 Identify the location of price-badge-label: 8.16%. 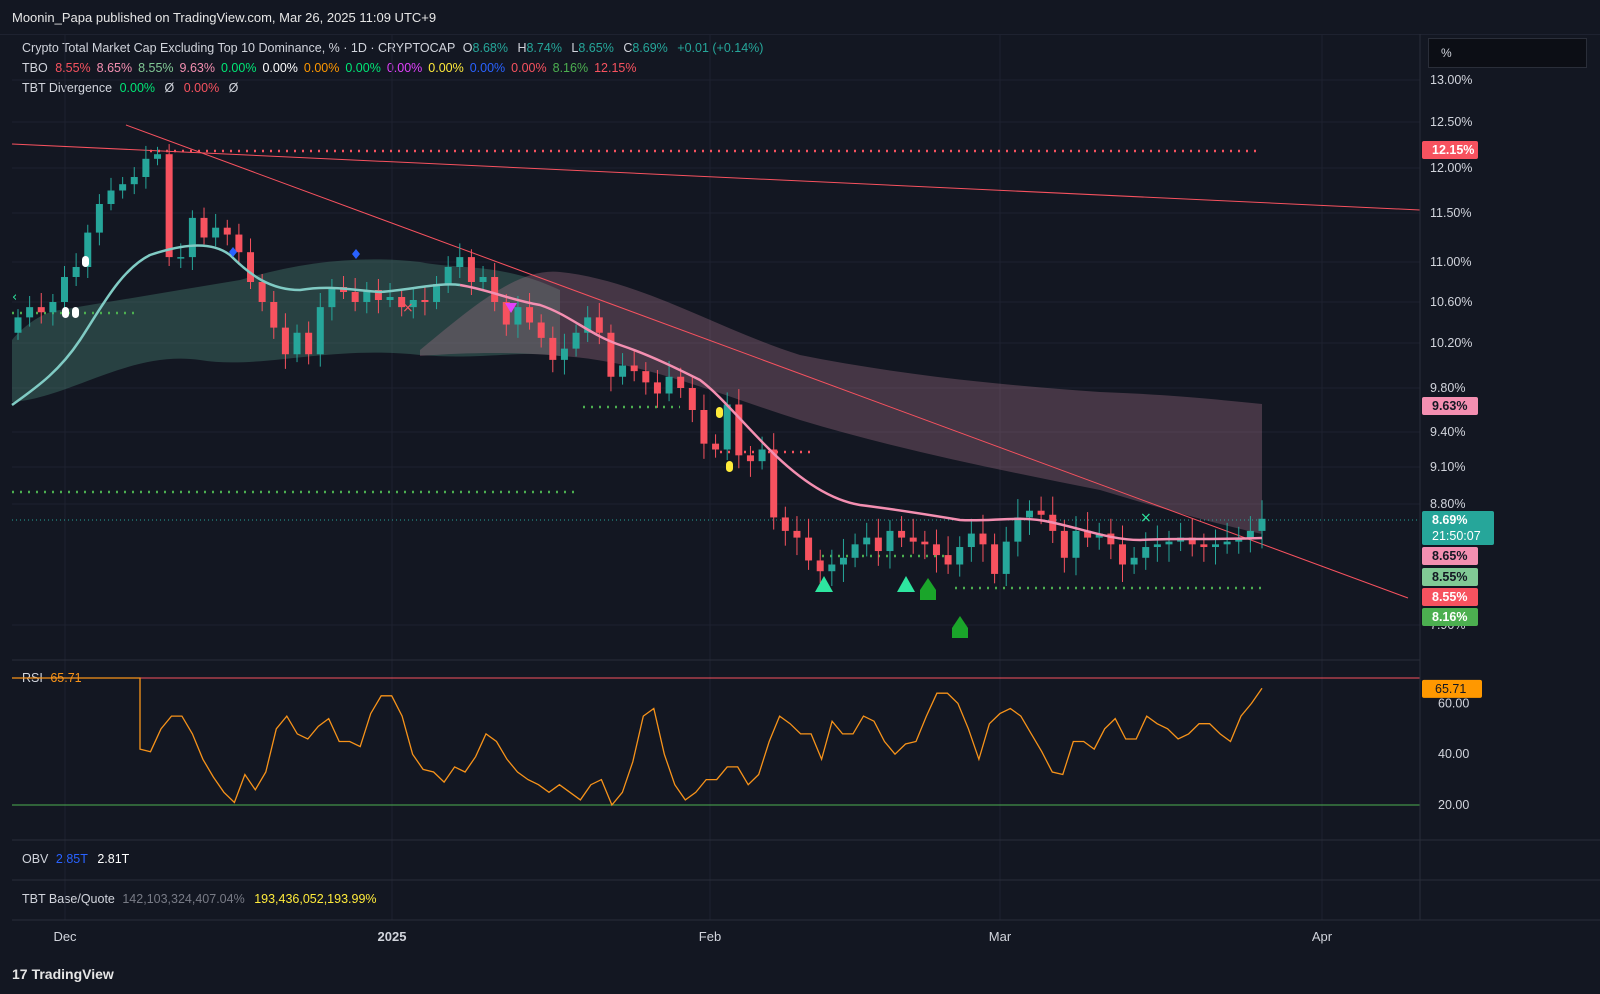
(1449, 617).